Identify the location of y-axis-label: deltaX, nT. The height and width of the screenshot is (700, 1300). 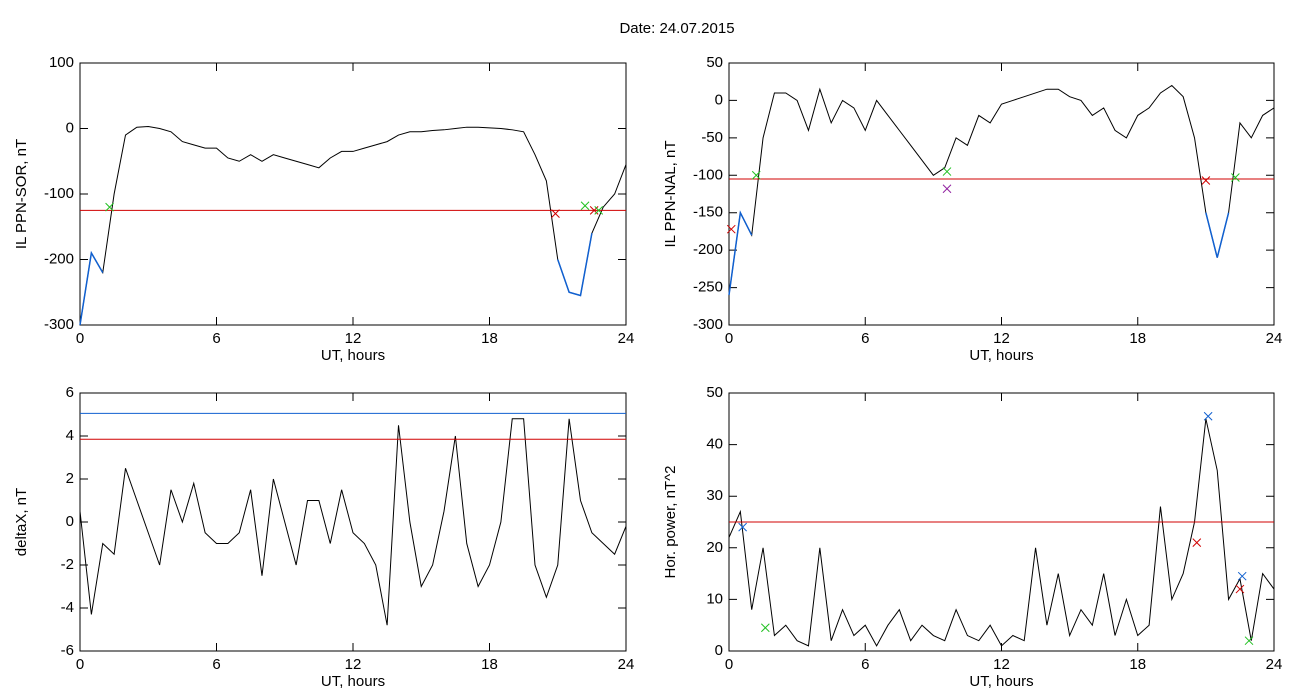
(21, 522).